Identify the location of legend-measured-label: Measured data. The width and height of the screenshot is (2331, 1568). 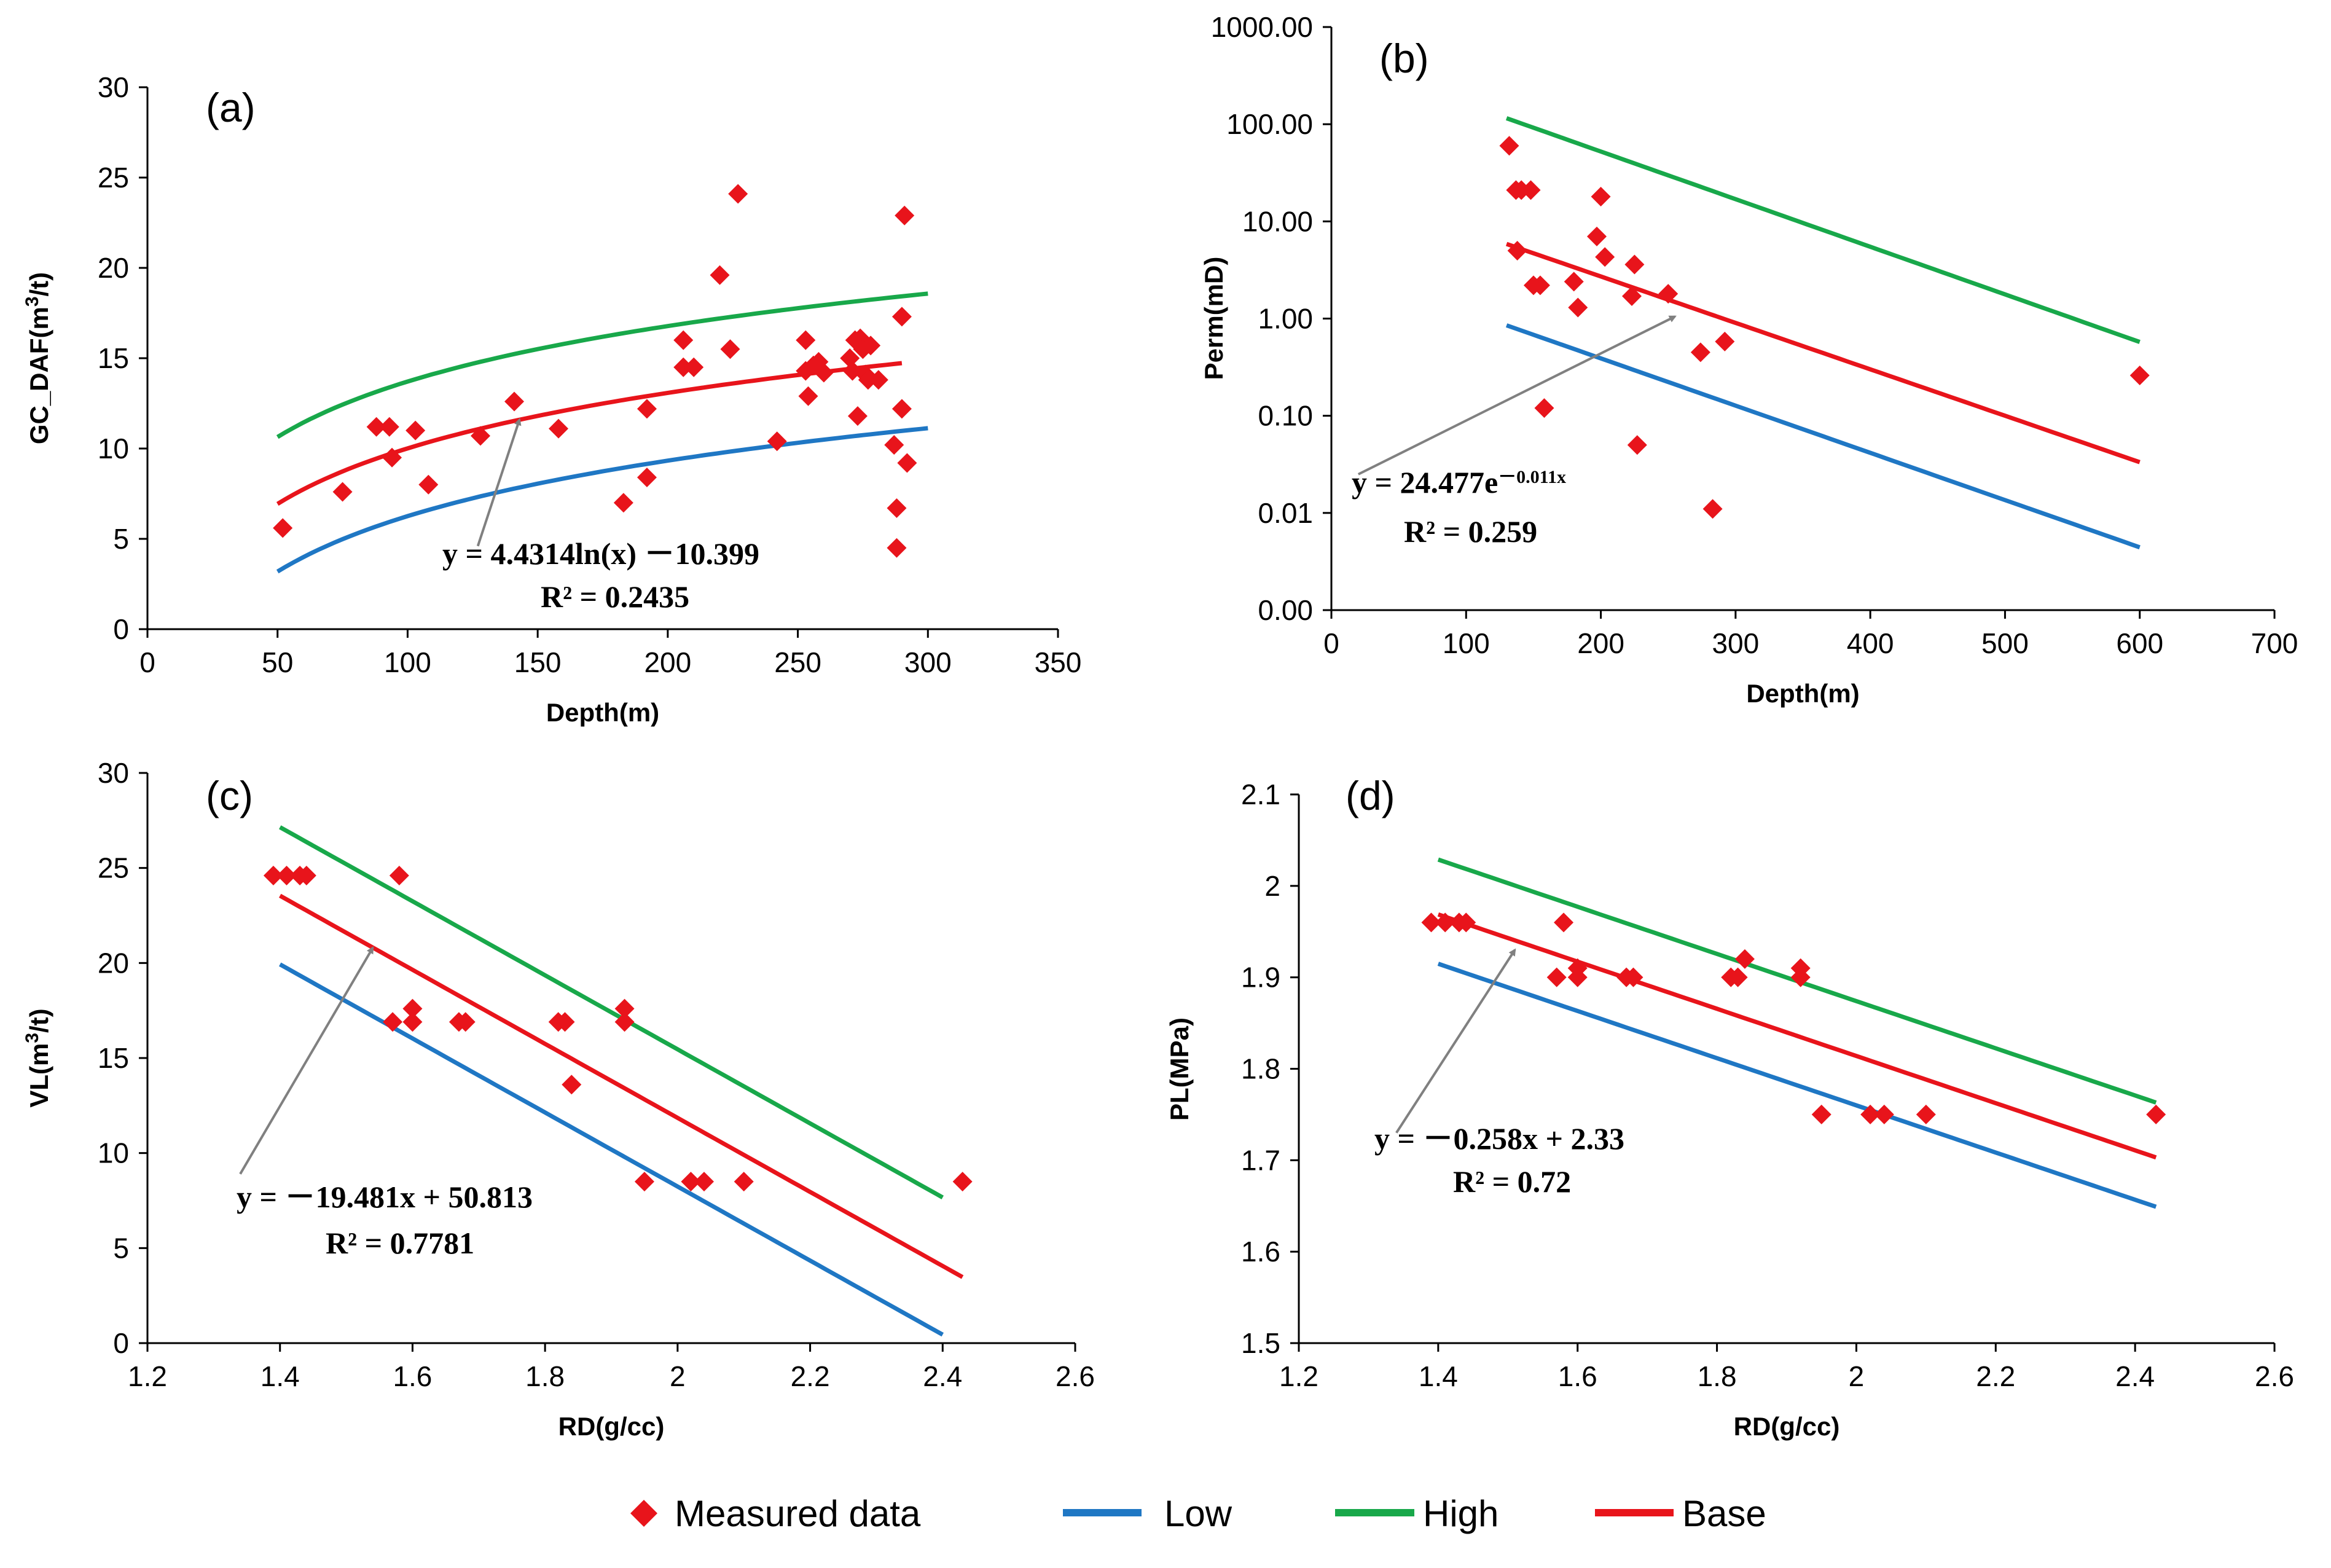
(798, 1513).